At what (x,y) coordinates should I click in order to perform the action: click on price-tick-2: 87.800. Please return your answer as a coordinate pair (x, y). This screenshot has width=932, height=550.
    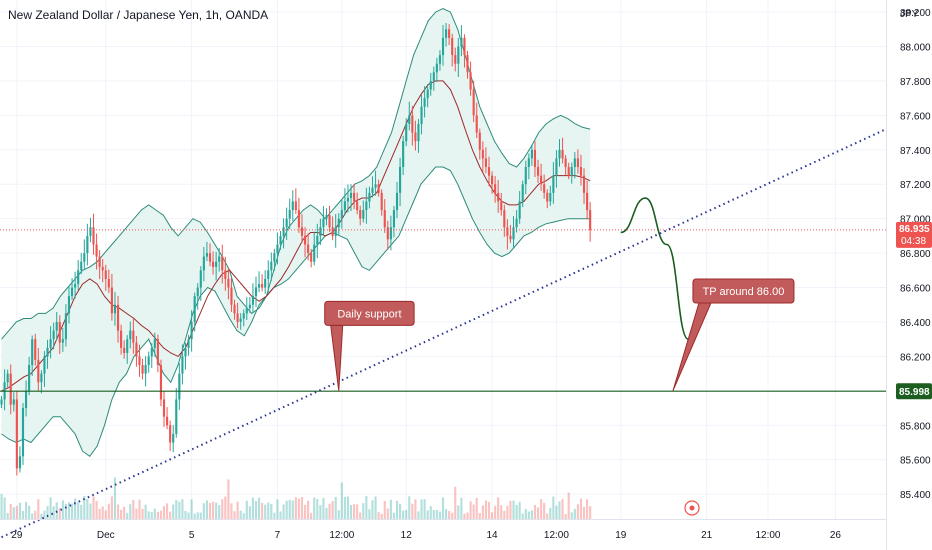
    Looking at the image, I should click on (915, 82).